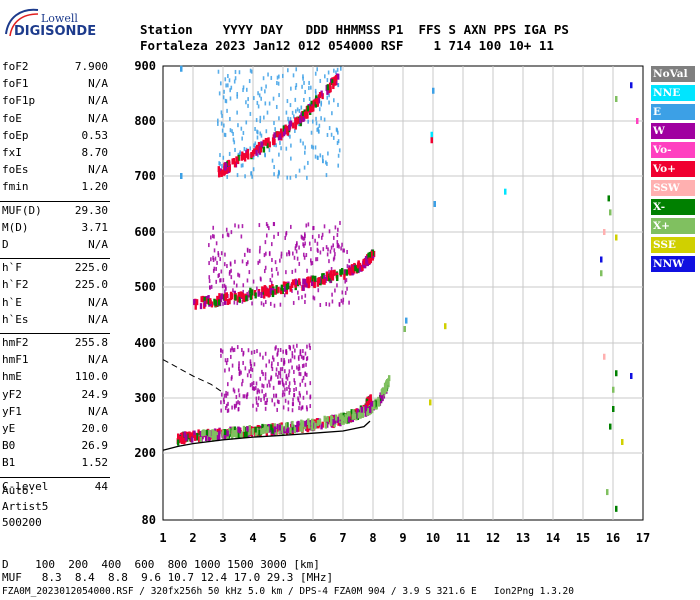  I want to click on x-tick-label: 1, so click(162, 538).